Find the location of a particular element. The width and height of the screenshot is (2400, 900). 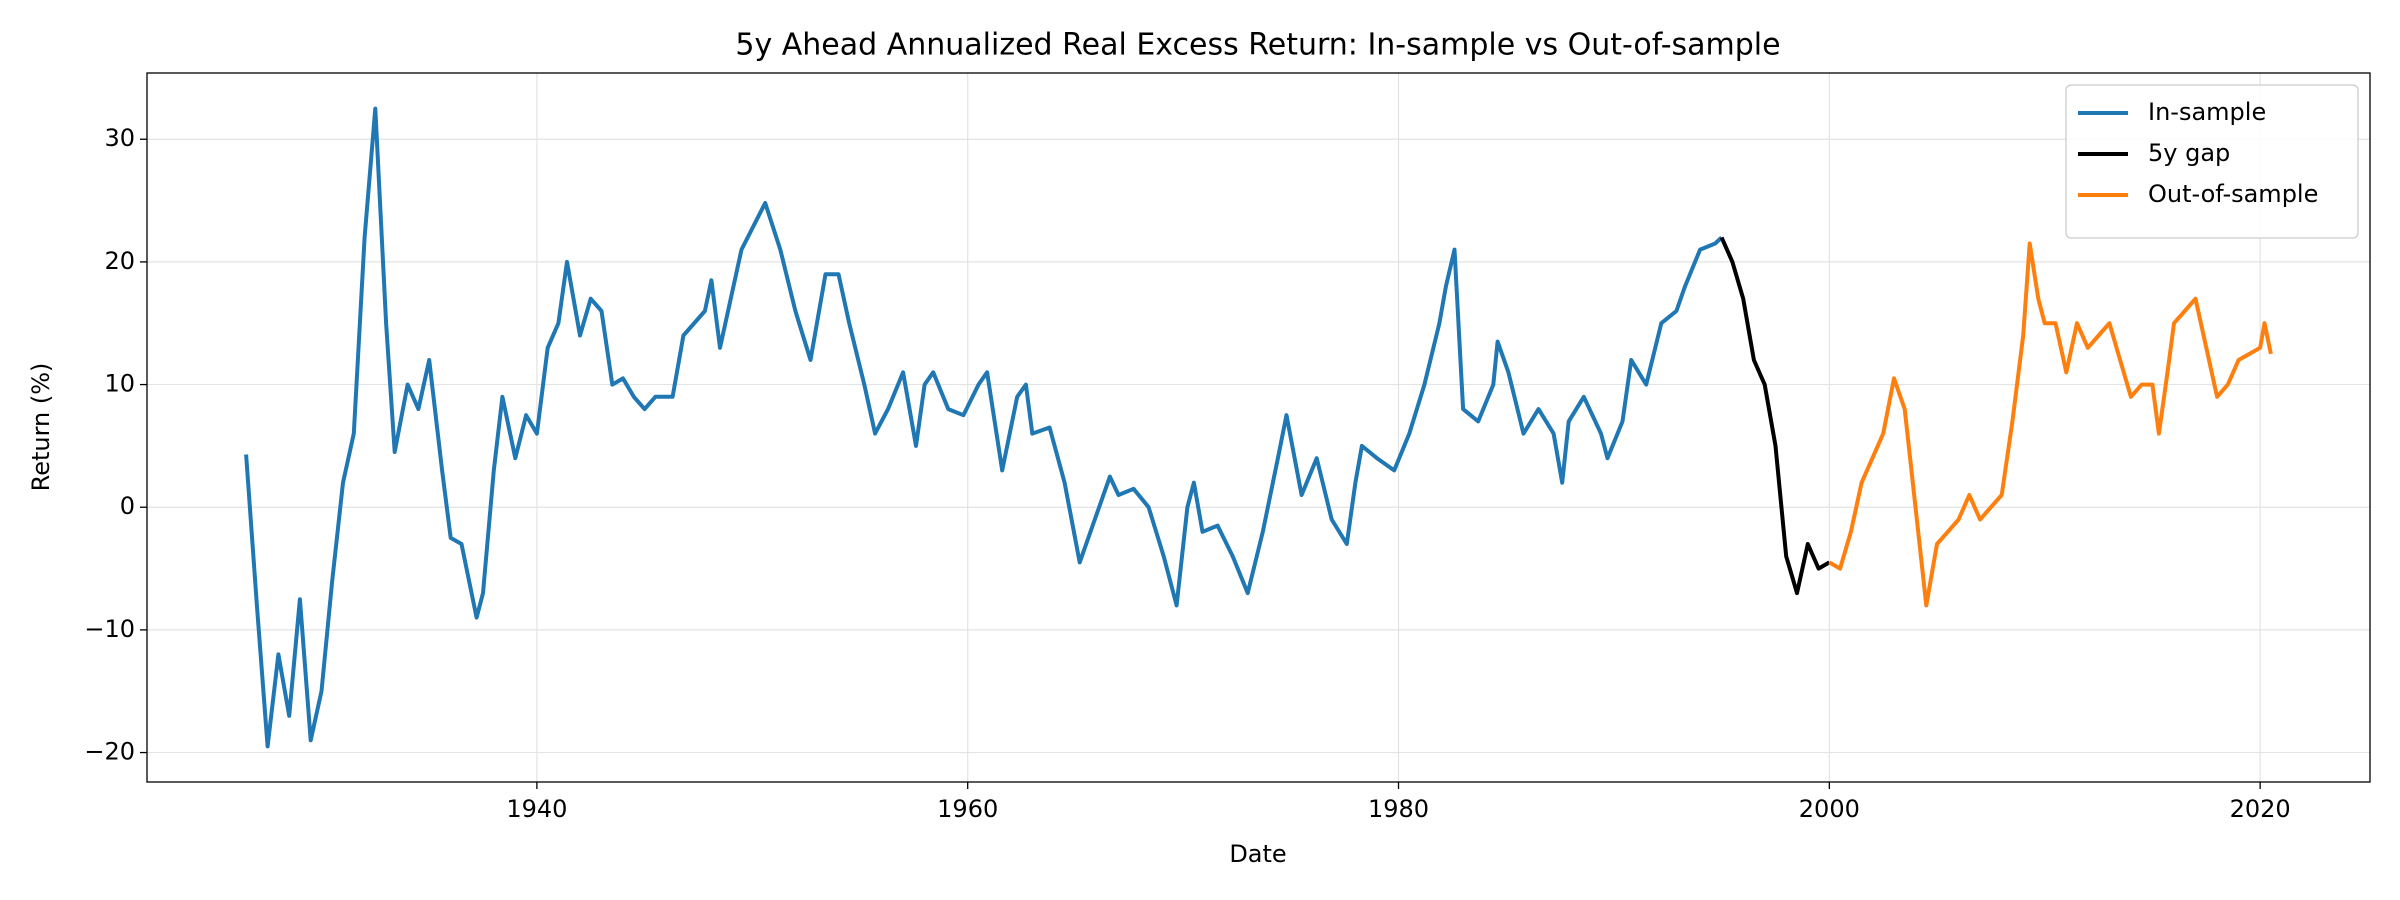

y-axis-label: Return (%) is located at coordinates (41, 427).